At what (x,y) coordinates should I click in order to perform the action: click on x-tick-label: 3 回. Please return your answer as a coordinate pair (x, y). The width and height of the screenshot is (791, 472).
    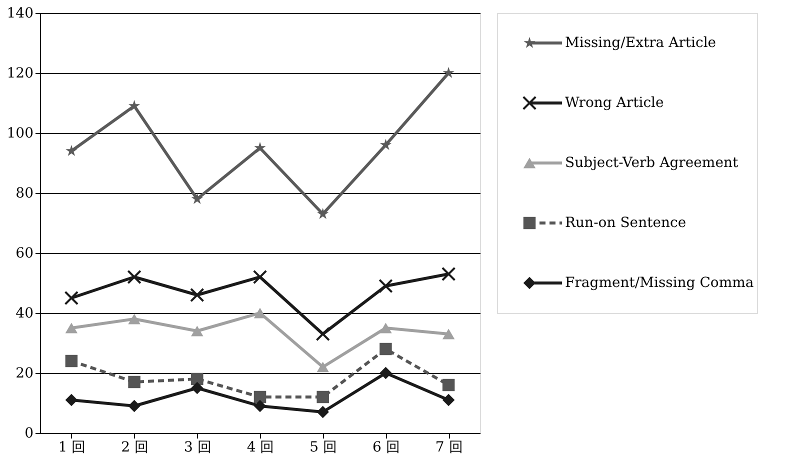
    Looking at the image, I should click on (198, 448).